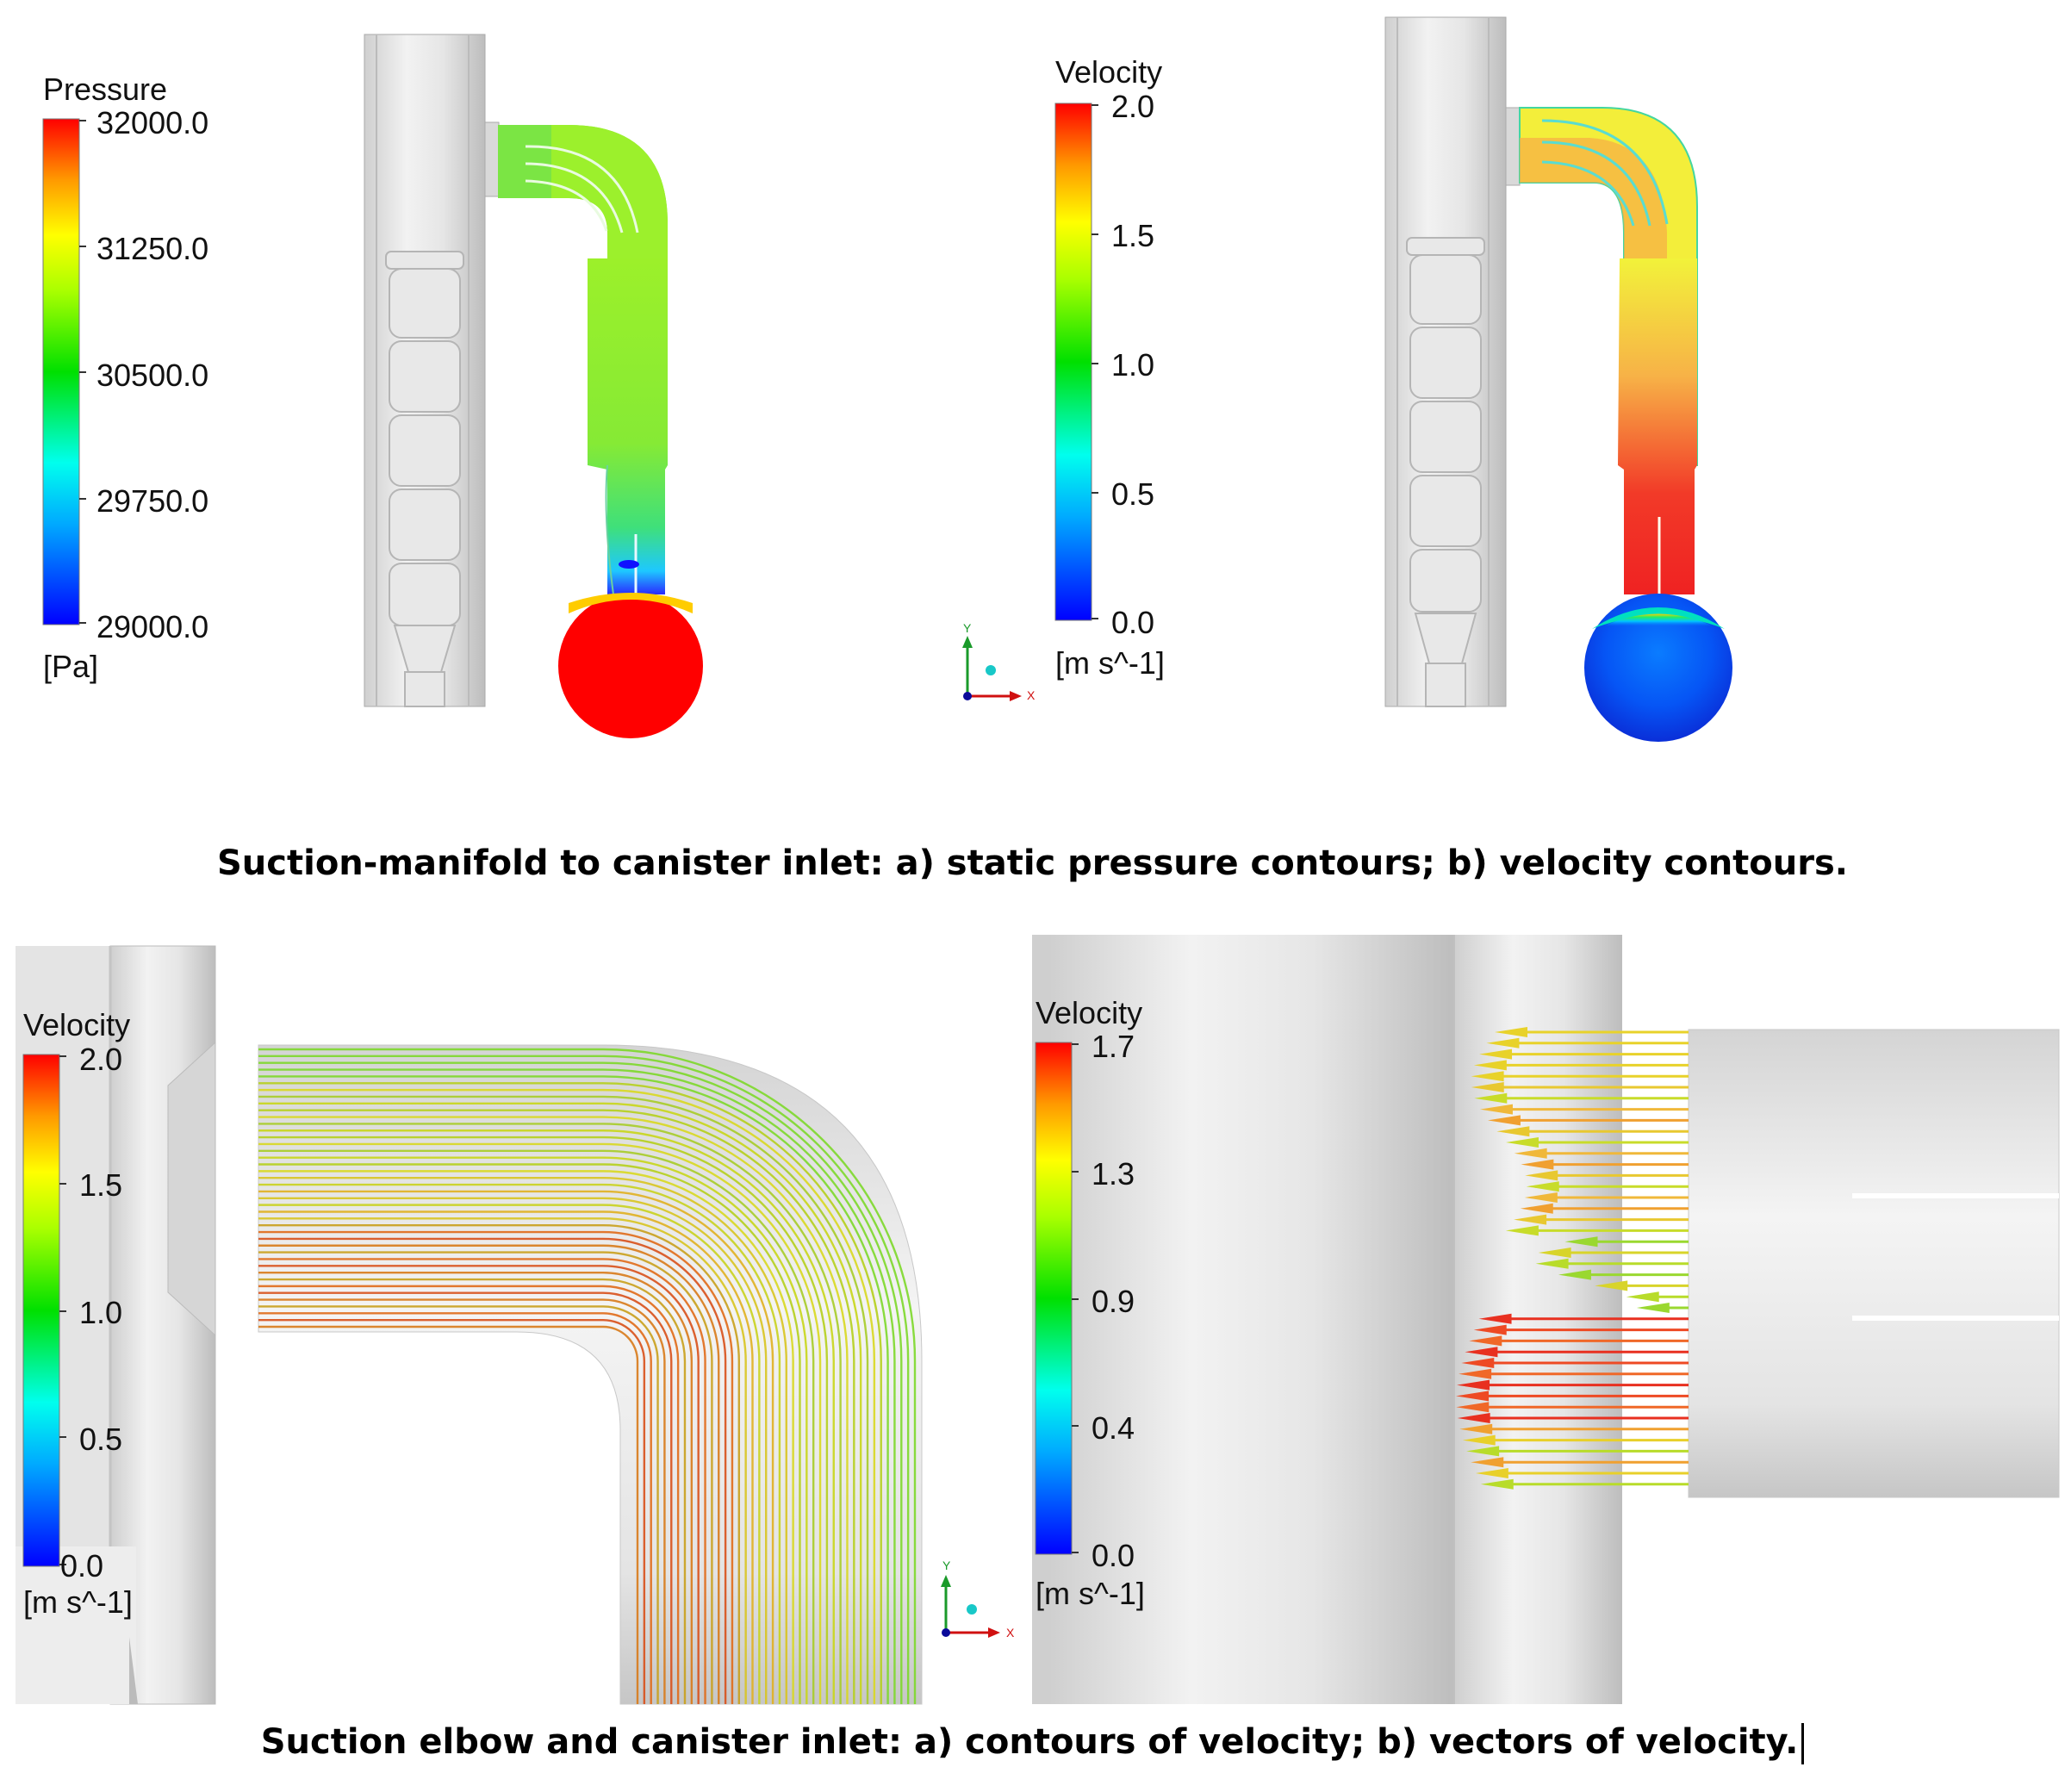  Describe the element at coordinates (152, 376) in the screenshot. I see `pressure-tick-2: 30500.0` at that location.